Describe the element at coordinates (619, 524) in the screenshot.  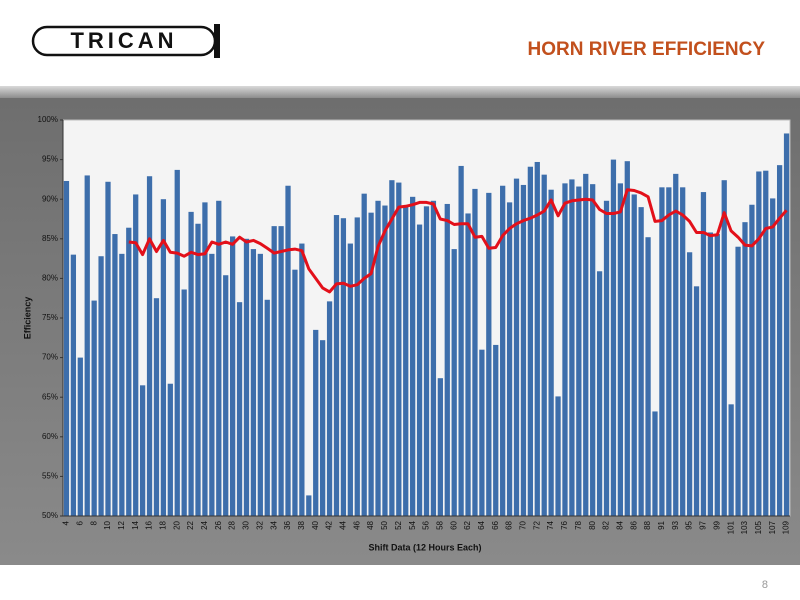
I see `x-tick-label: 84` at that location.